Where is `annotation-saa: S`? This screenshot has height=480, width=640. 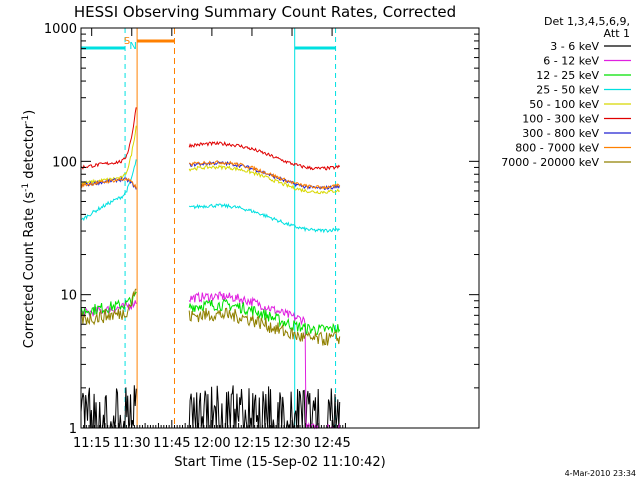
annotation-saa: S is located at coordinates (127, 41).